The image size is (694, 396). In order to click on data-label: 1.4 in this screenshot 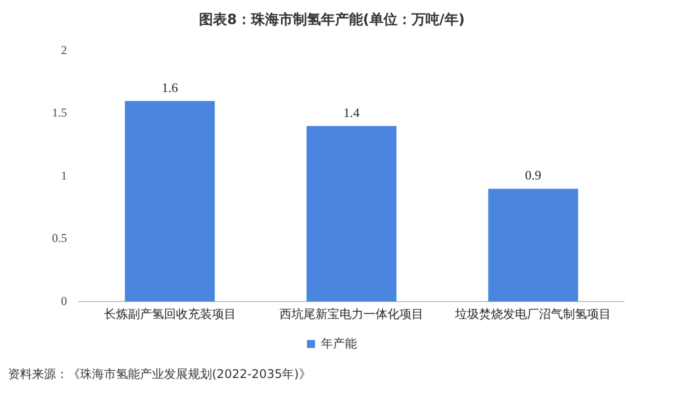, I will do `click(351, 112)`.